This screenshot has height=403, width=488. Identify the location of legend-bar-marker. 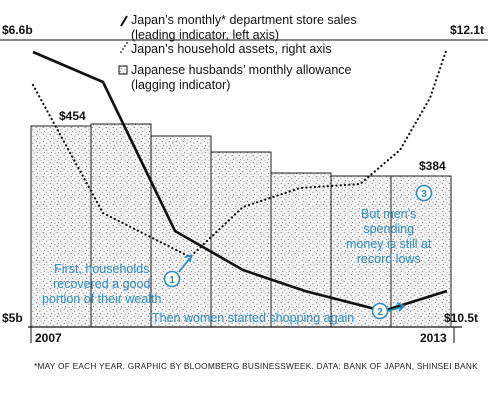
(123, 70).